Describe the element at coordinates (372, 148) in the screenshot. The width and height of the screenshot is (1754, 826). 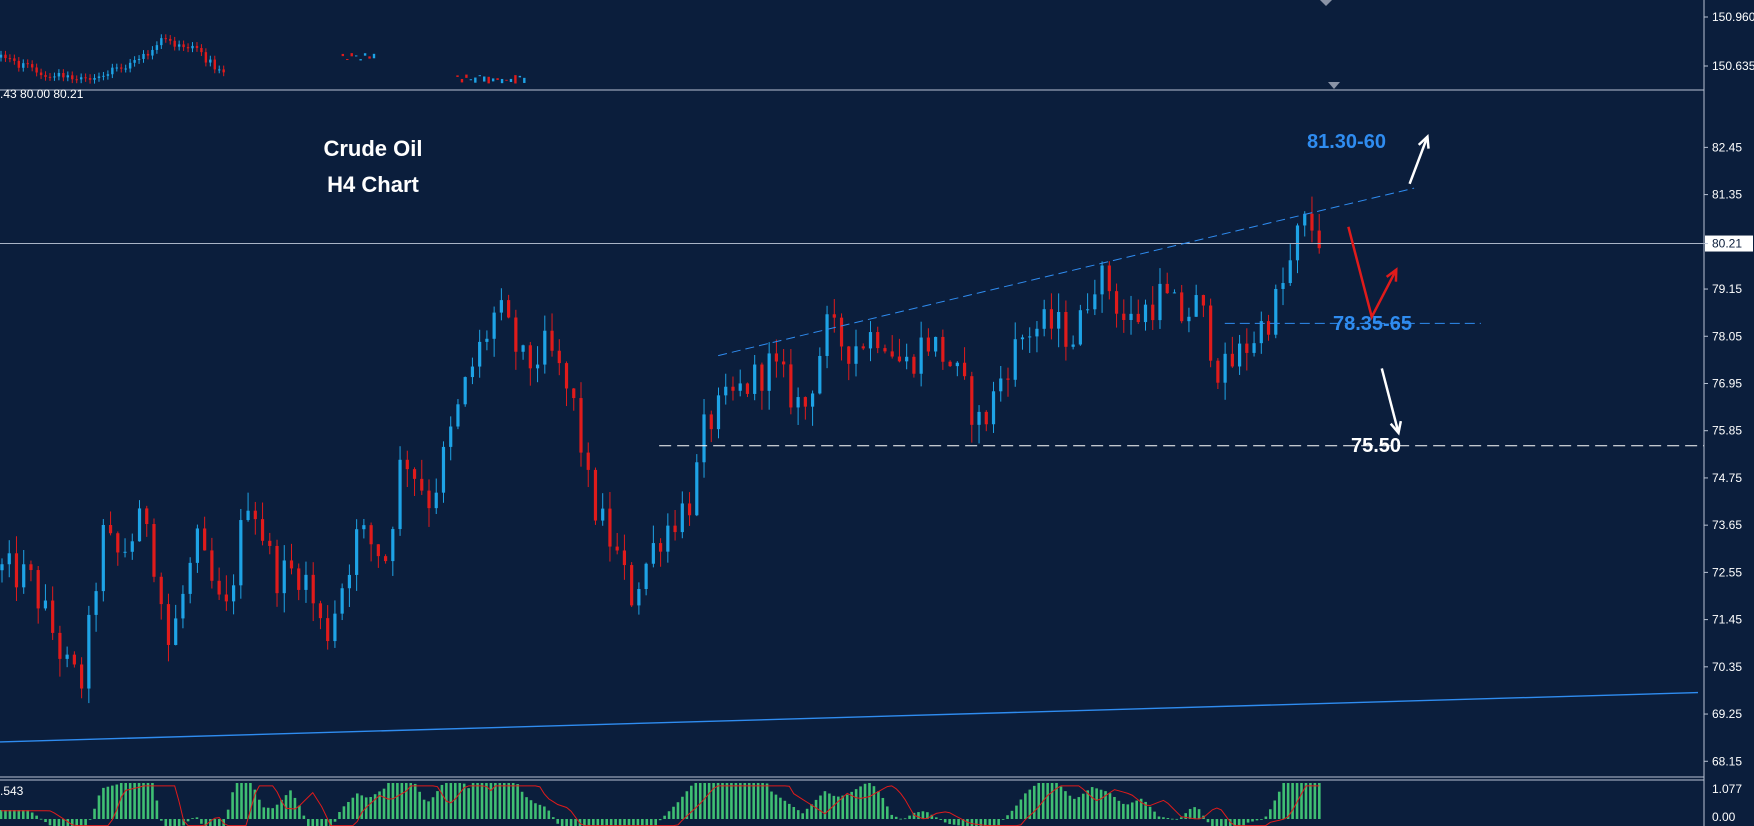
I see `chart-title-line1: Crude Oil` at that location.